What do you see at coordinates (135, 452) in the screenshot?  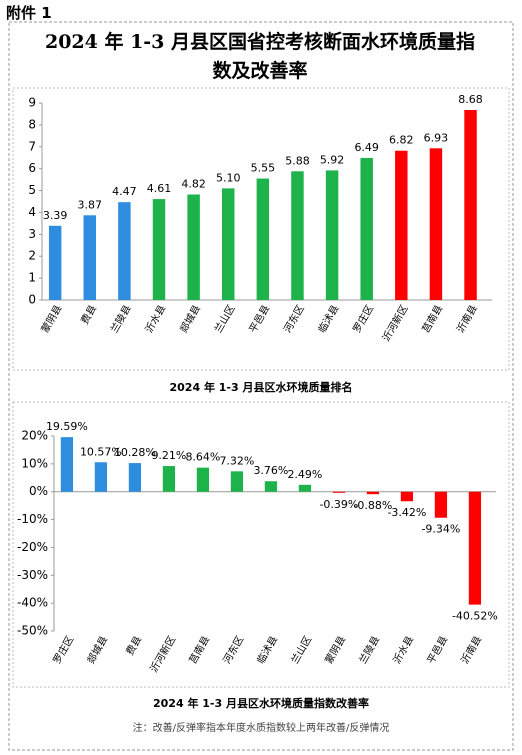 I see `value-label: 10.28%` at bounding box center [135, 452].